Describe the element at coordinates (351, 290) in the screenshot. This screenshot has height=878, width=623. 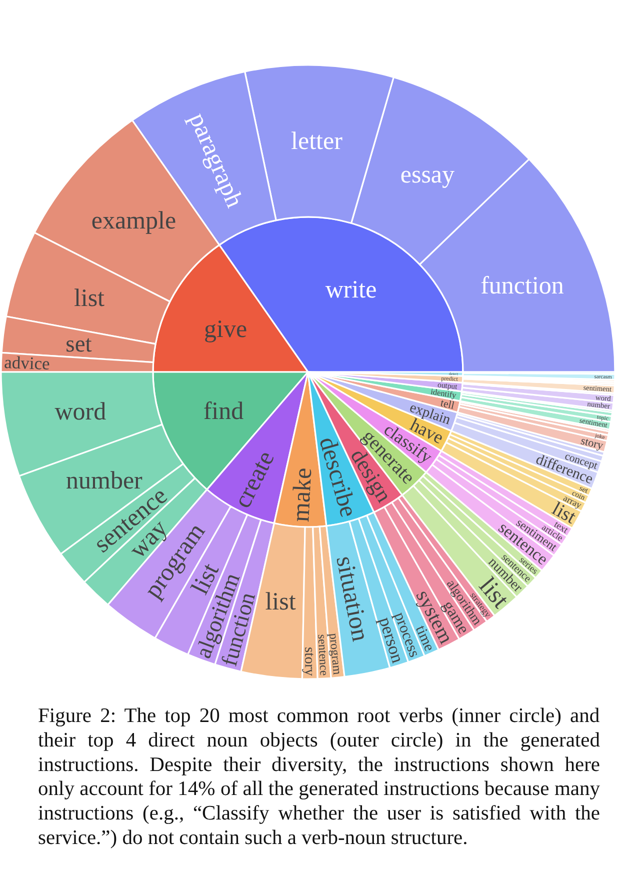
I see `slice-label: write` at that location.